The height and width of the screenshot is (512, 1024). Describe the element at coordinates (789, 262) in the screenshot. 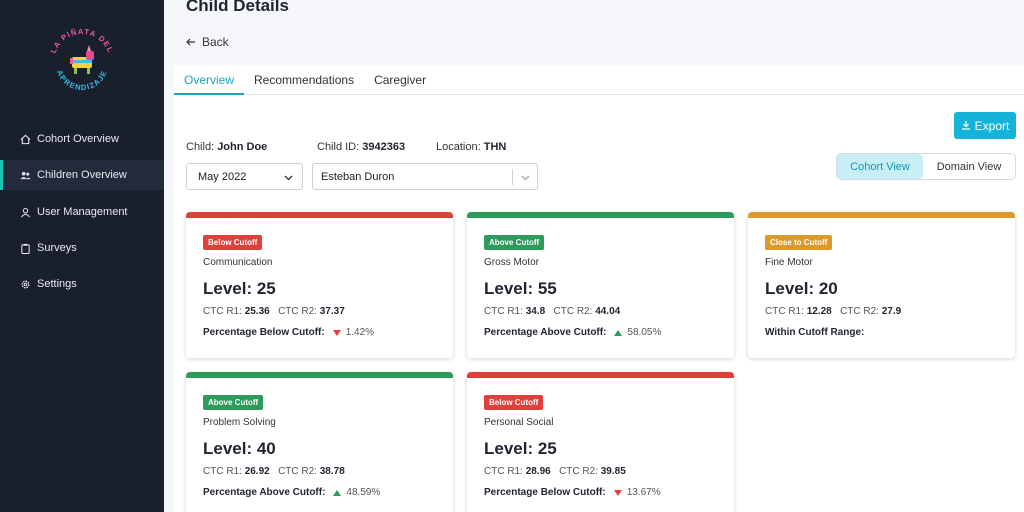

I see `domain-name: Fine Motor` at that location.